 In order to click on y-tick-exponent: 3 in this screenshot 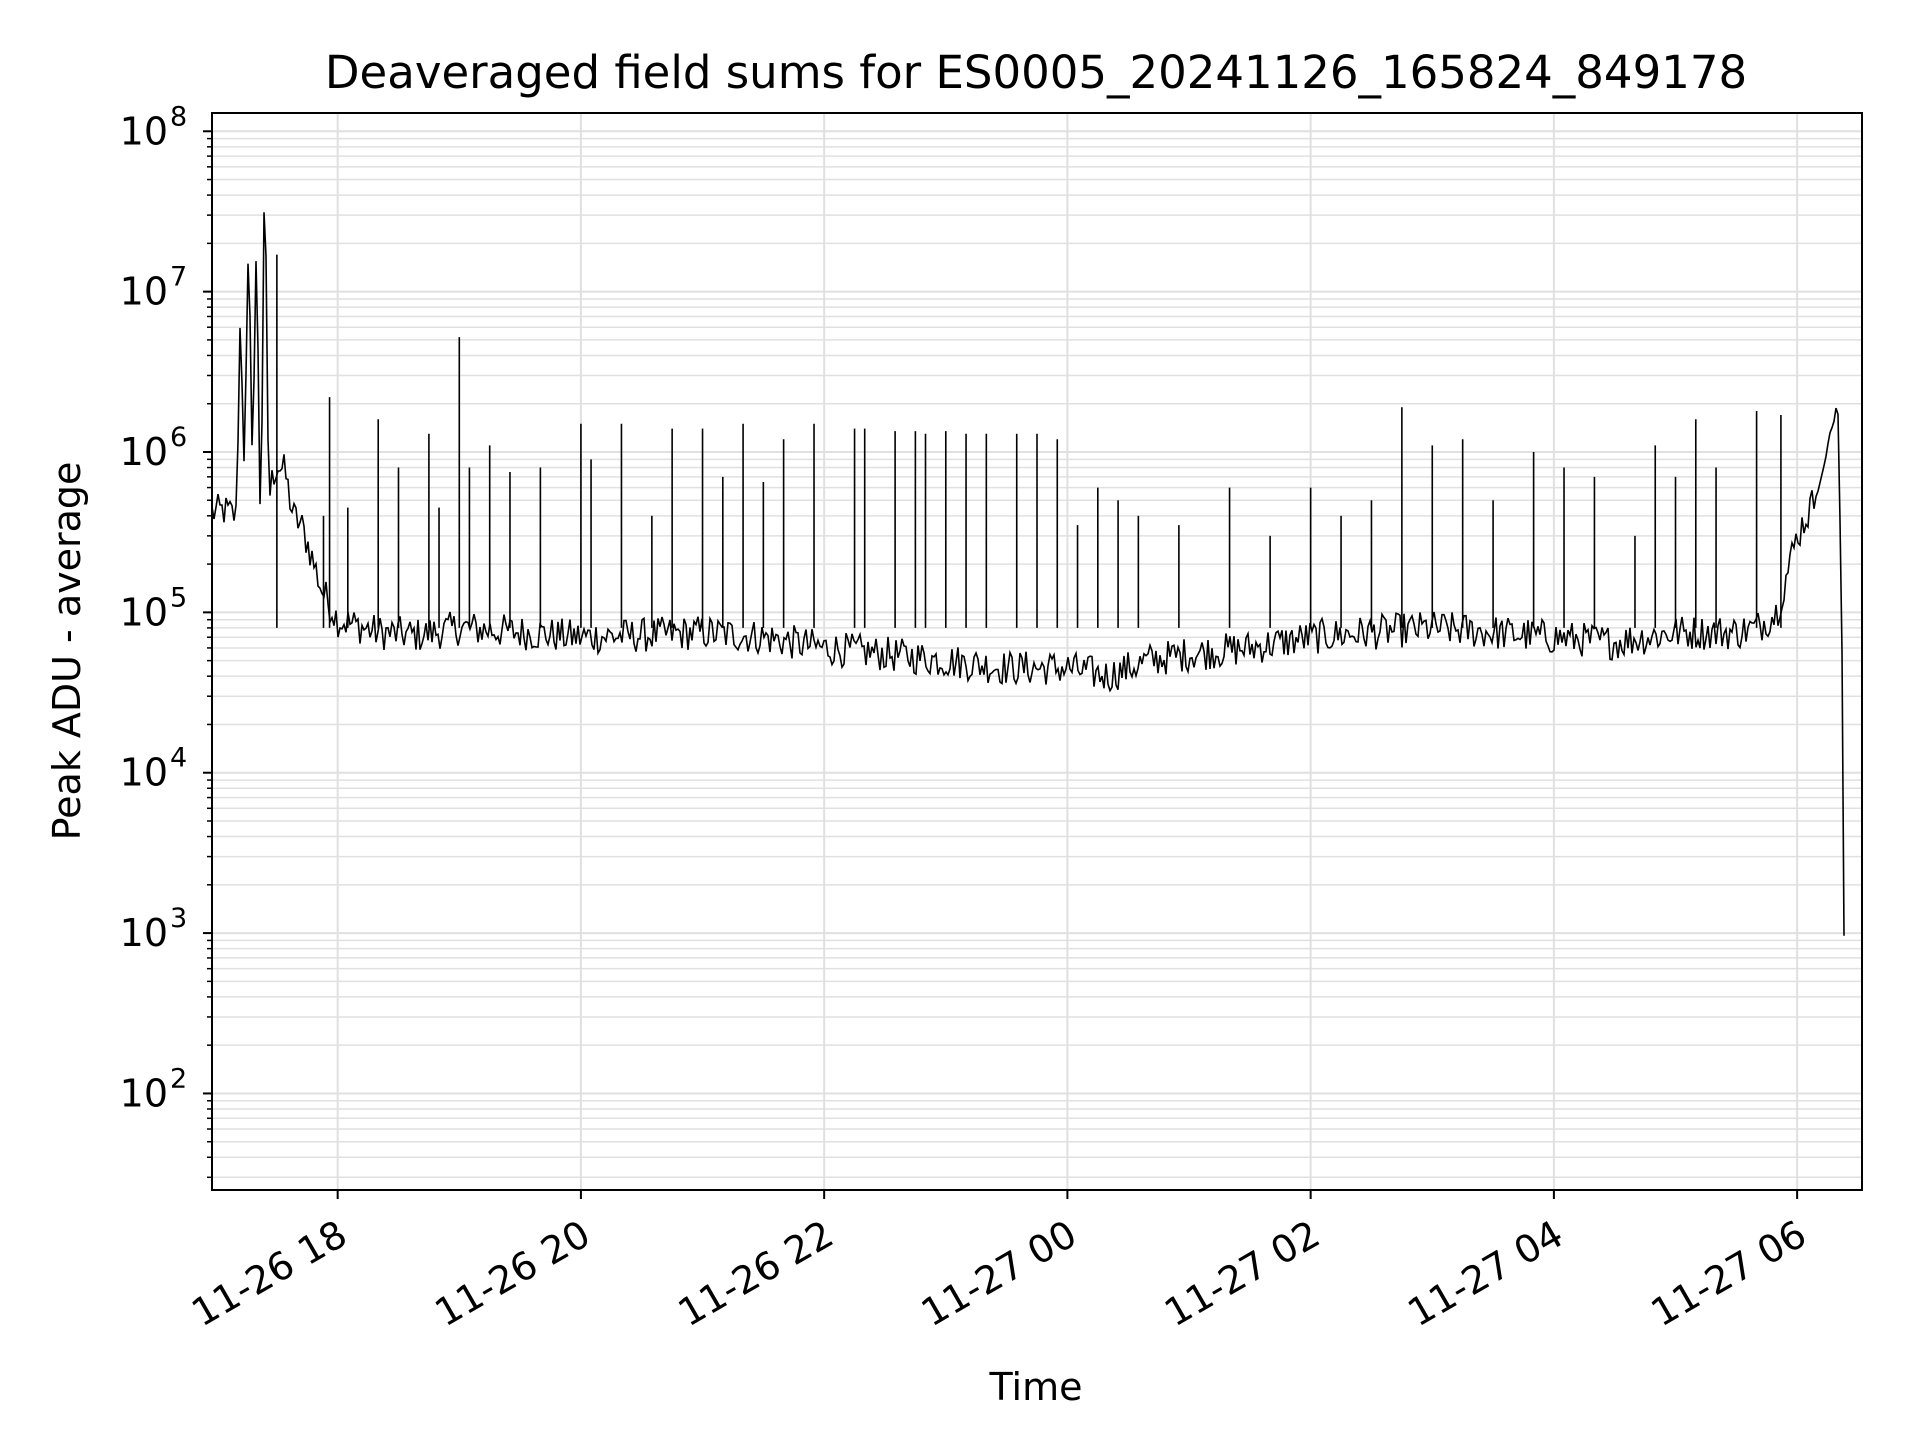, I will do `click(178, 918)`.